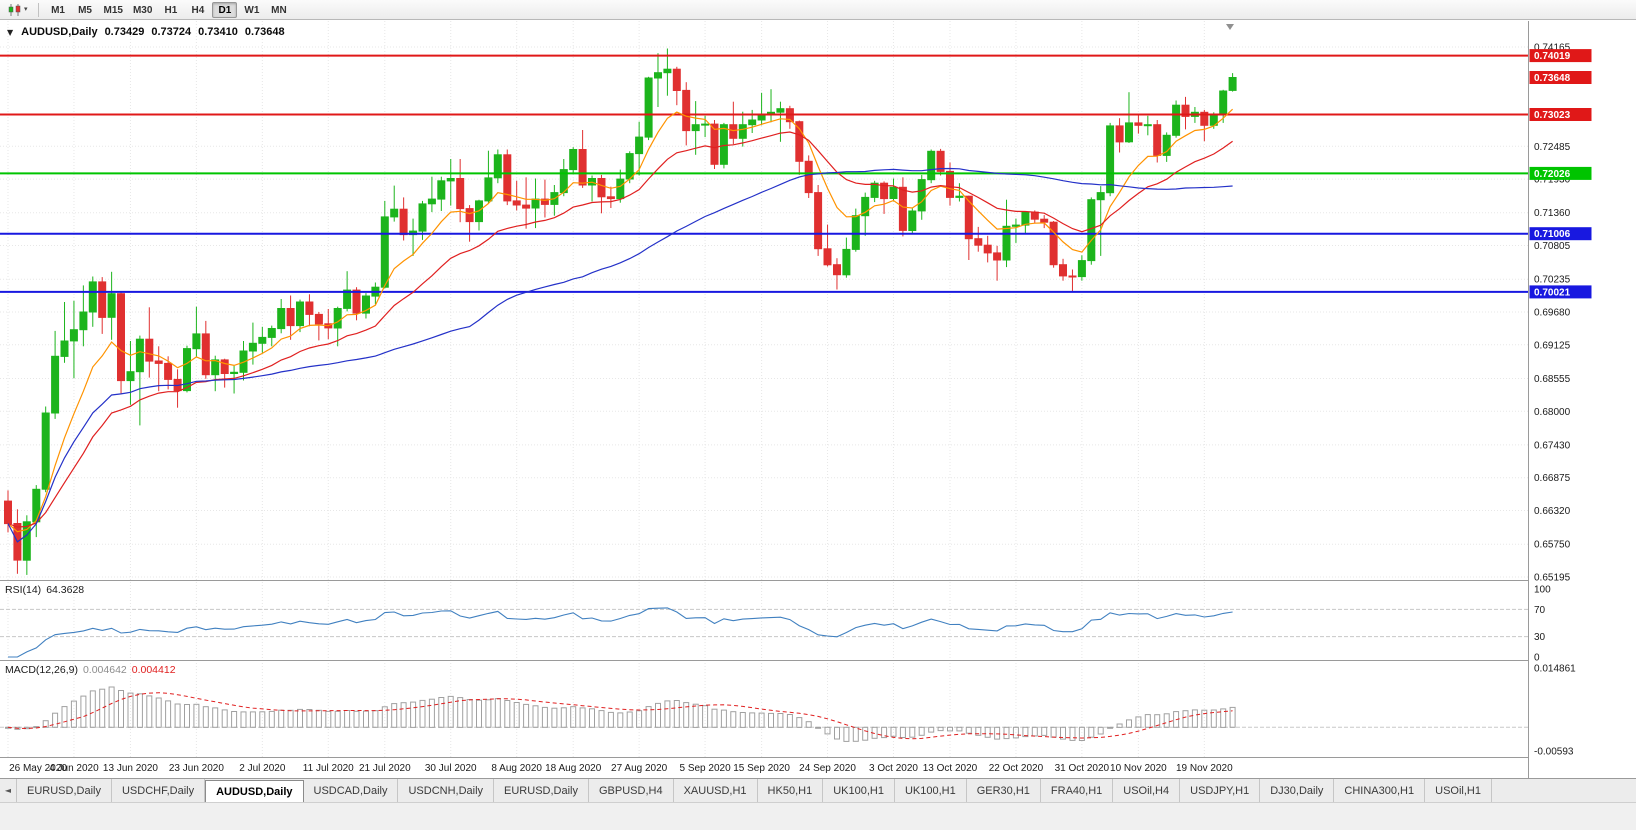  Describe the element at coordinates (1138, 768) in the screenshot. I see `svg-text: 10 Nov 2020` at that location.